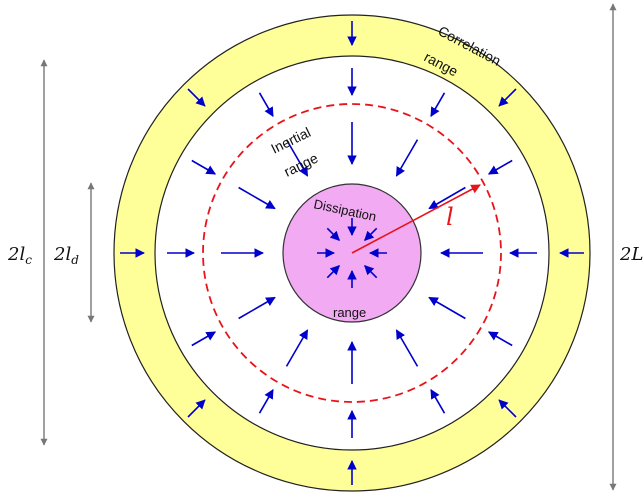  I want to click on label-2L: 2L, so click(631, 254).